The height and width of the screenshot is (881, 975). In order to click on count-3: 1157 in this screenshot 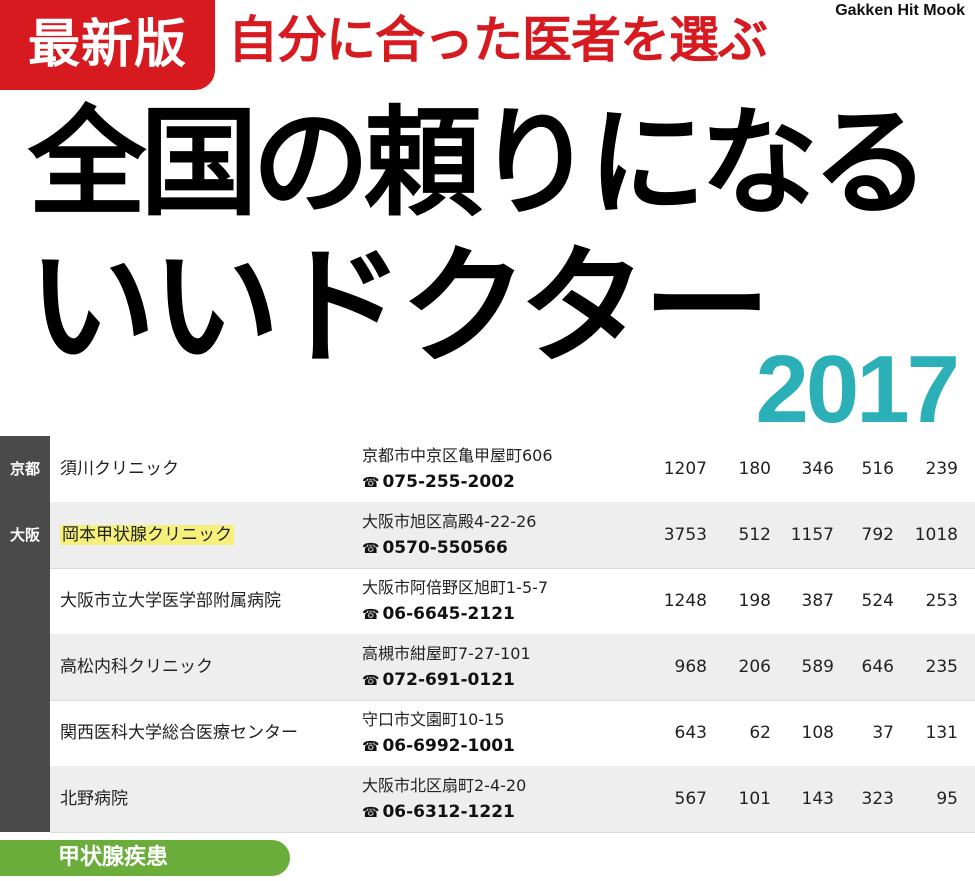, I will do `click(812, 535)`.